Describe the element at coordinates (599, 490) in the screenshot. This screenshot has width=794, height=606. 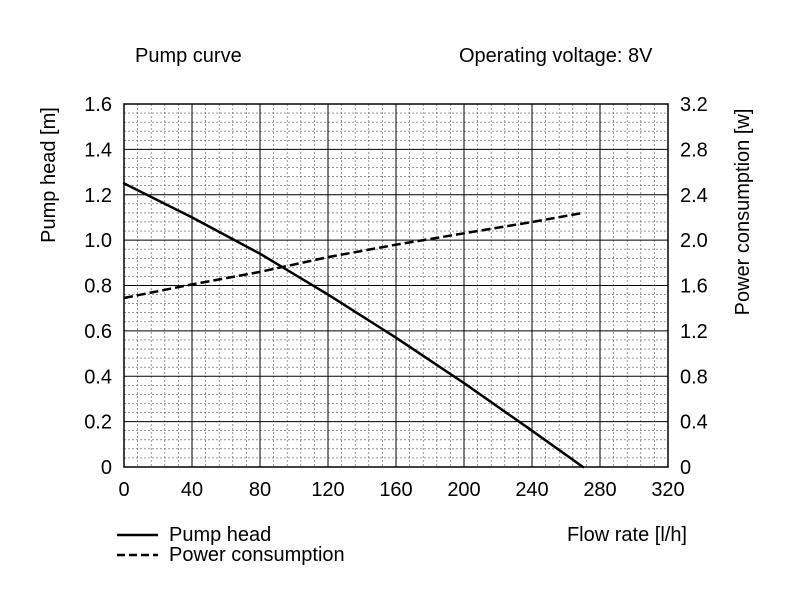
I see `x-tick-label: 280` at that location.